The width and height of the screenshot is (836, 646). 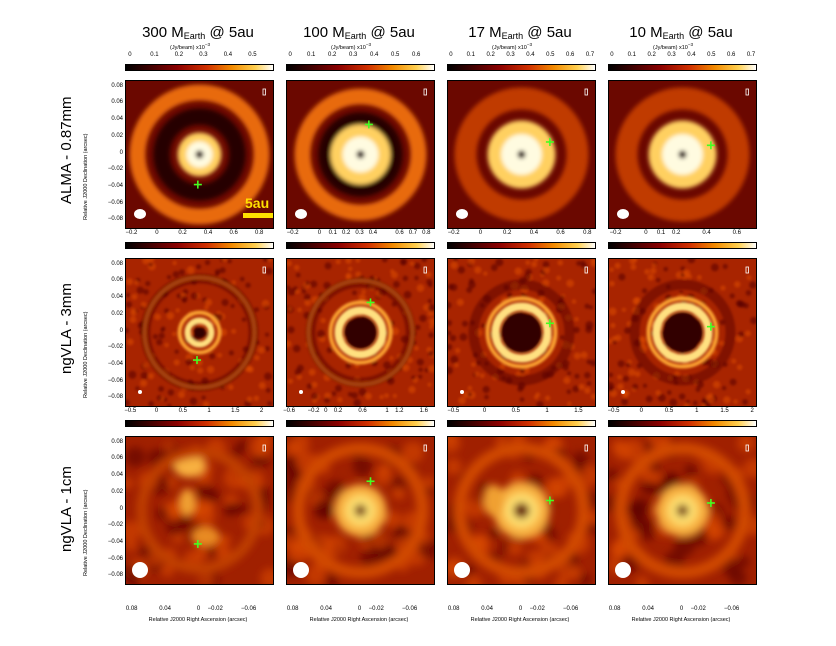 I want to click on y-tick-label: 0, so click(x=121, y=508).